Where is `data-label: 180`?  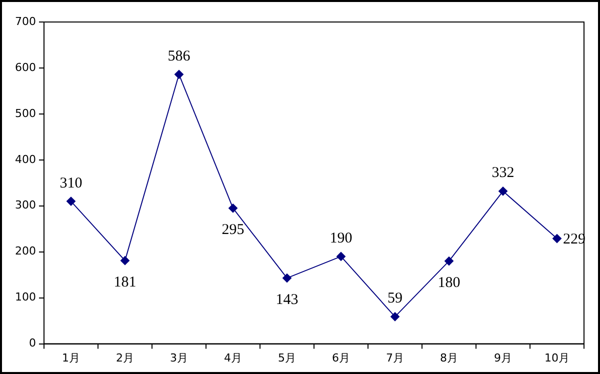
data-label: 180 is located at coordinates (449, 283).